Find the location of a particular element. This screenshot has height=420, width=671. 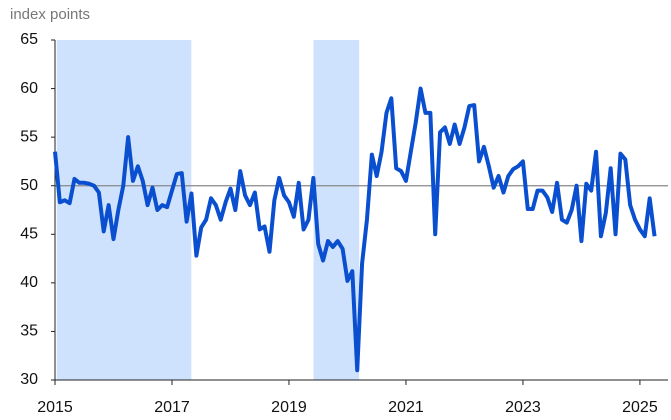

x-tick-label: 2021 is located at coordinates (406, 407).